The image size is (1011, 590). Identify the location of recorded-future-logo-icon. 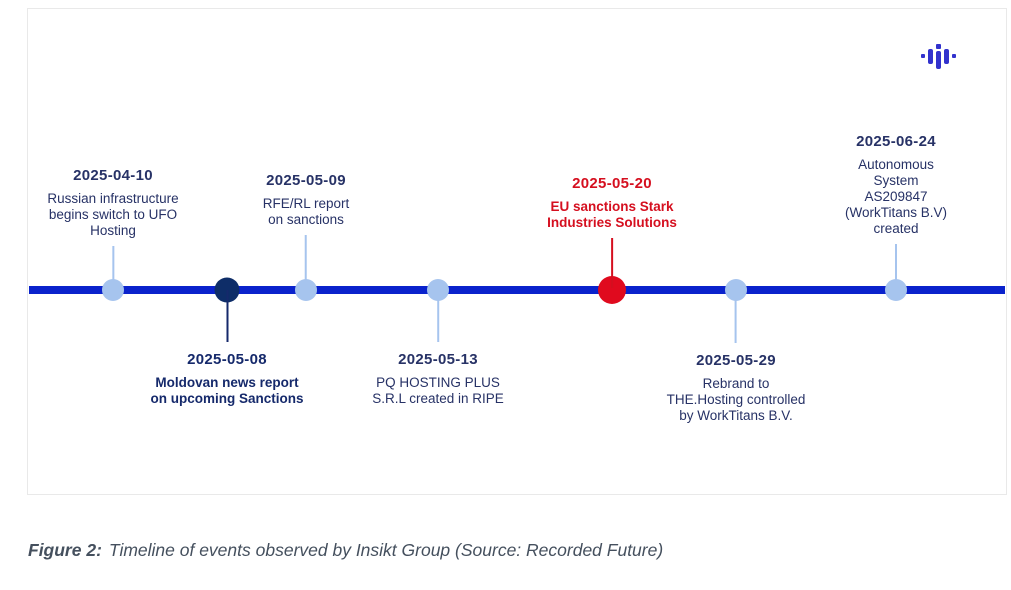
(938, 56).